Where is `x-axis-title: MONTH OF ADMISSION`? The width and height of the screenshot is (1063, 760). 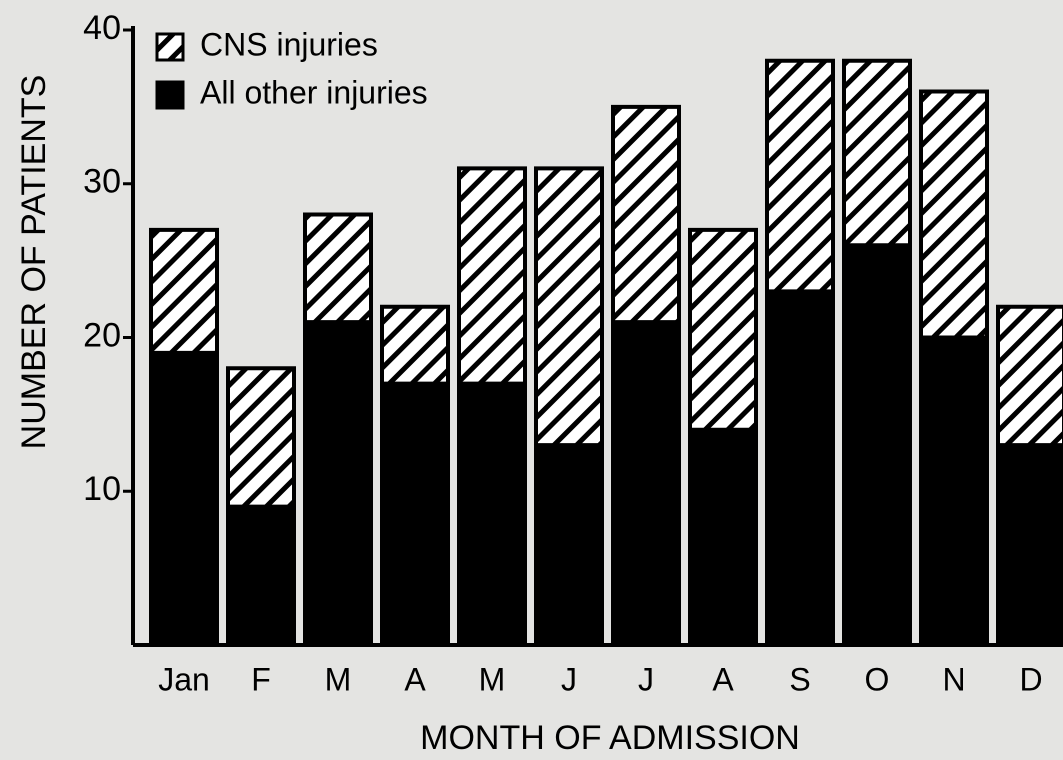
x-axis-title: MONTH OF ADMISSION is located at coordinates (610, 738).